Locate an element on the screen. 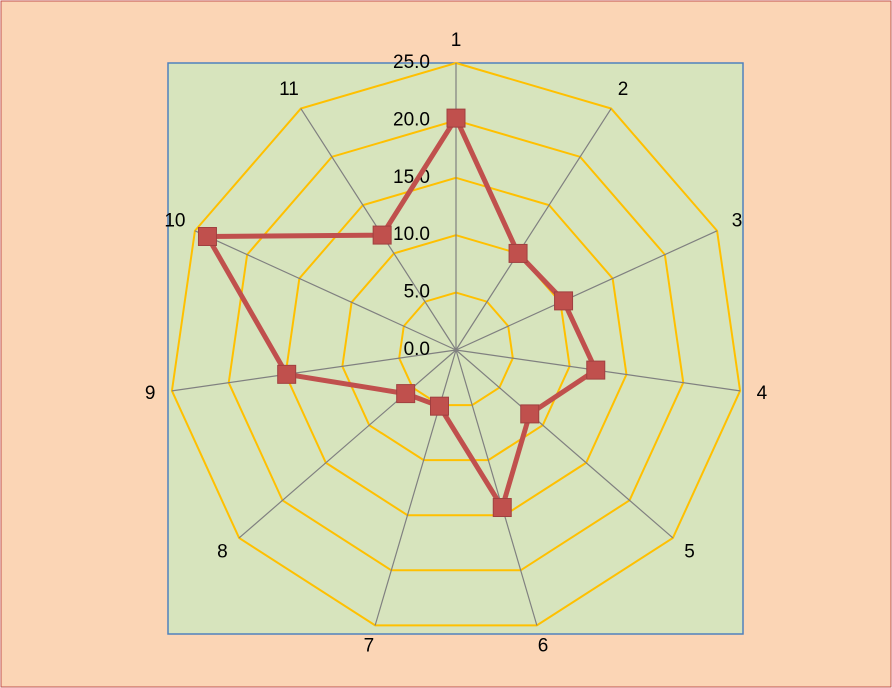 This screenshot has width=892, height=688. category-label: 6 is located at coordinates (543, 645).